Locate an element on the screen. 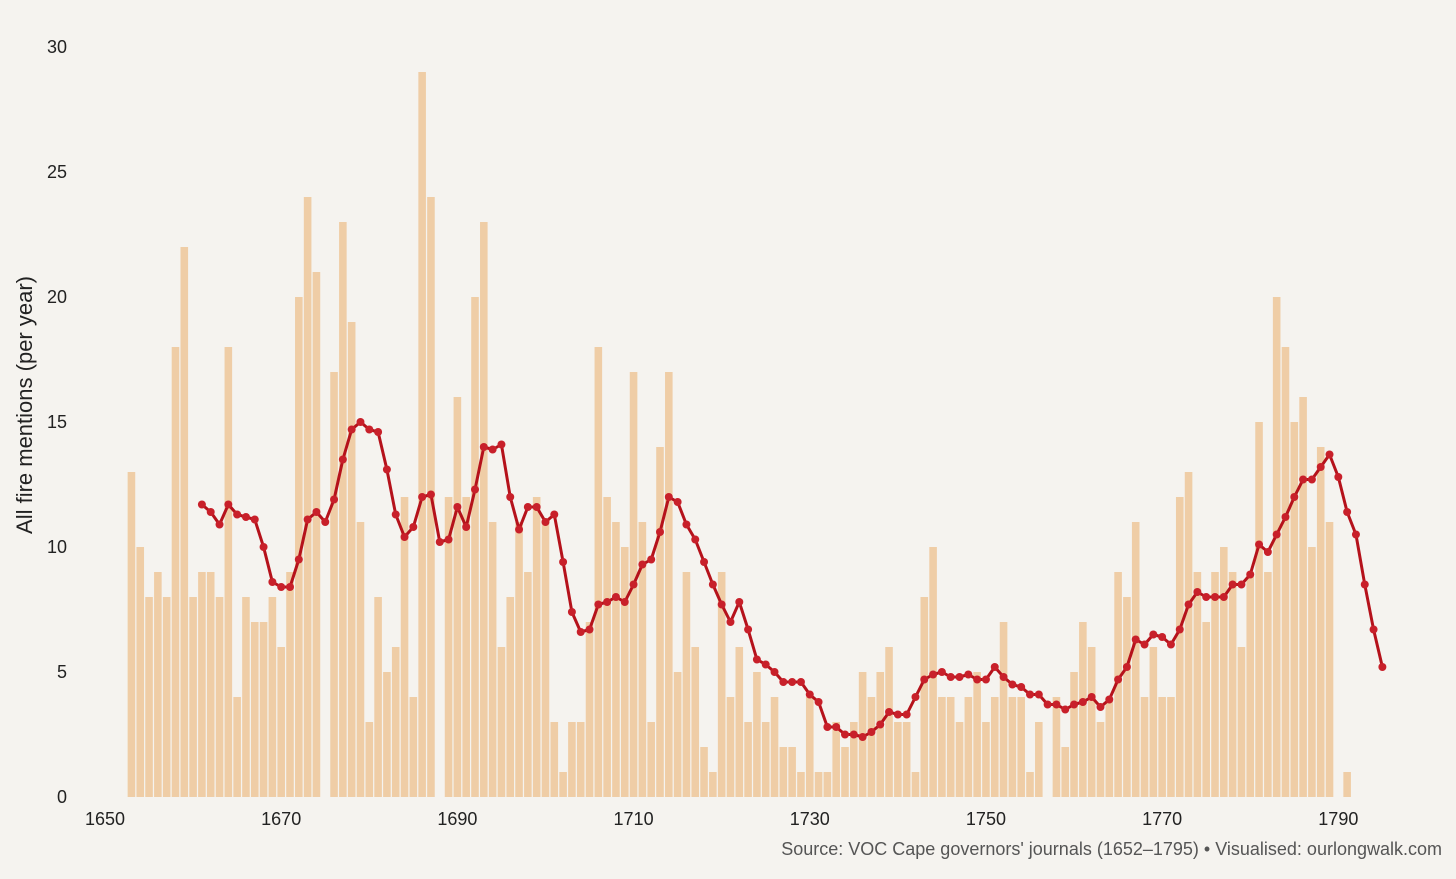 This screenshot has width=1456, height=879. y-axis-title: All fire mentions (per year) is located at coordinates (24, 405).